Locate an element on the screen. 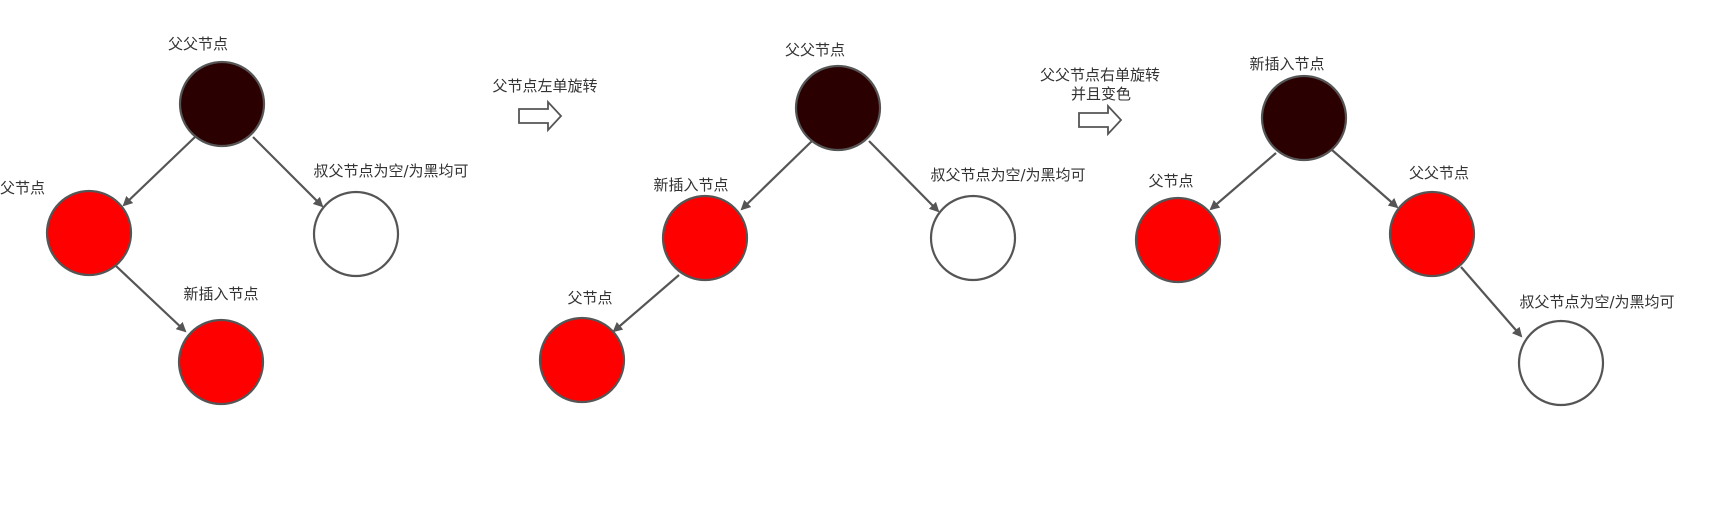  step-2: 父父节点右单旋转 并且变色 is located at coordinates (1100, 101).